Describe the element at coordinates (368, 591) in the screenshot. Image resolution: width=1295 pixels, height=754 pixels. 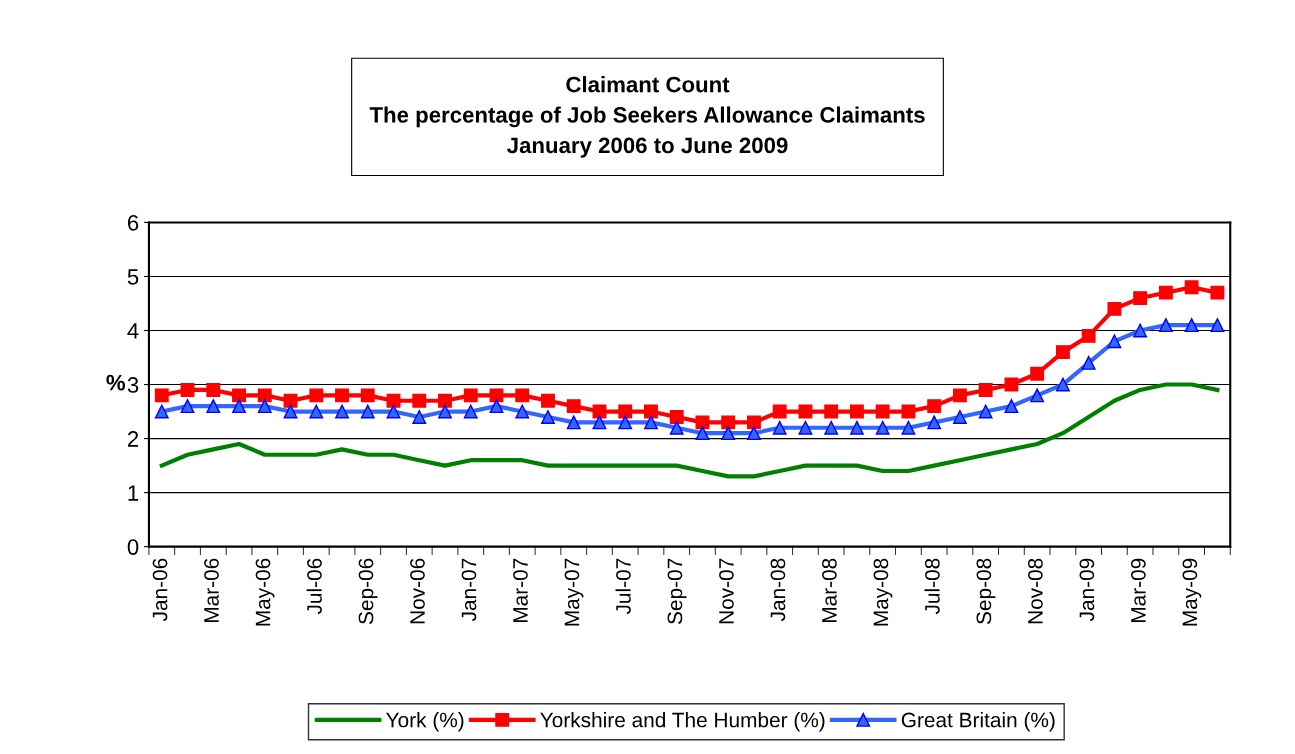
I see `x-tick-label: Sep-06` at that location.